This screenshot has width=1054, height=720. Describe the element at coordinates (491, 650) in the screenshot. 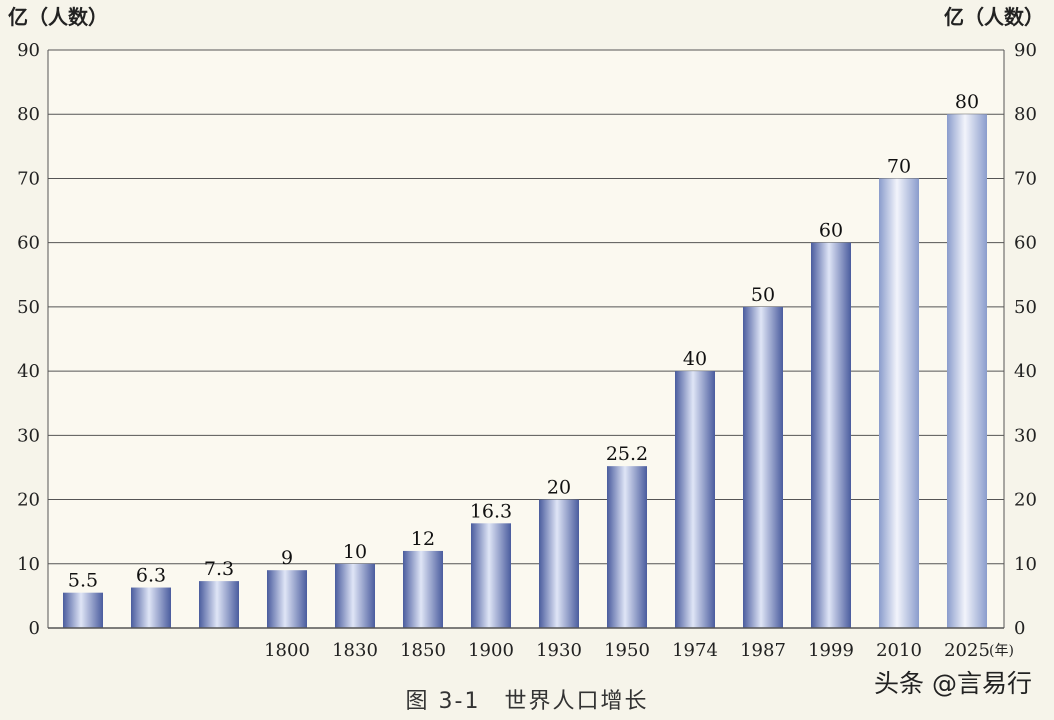

I see `x-tick-label: 1900` at that location.